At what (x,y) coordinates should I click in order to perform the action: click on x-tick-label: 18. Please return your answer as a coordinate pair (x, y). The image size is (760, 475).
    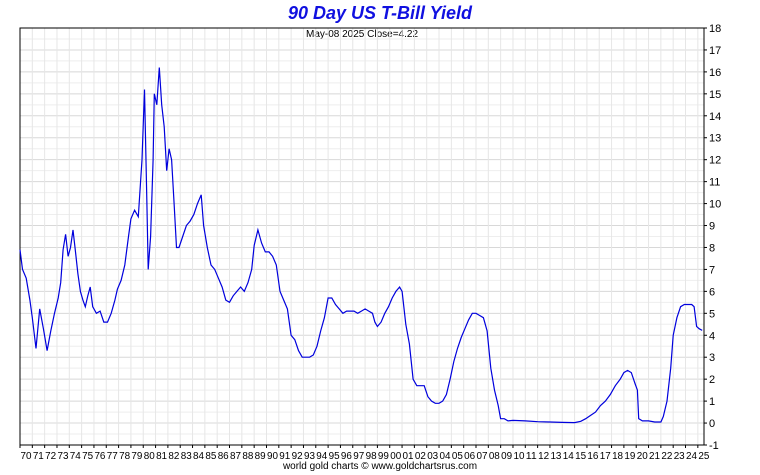
    Looking at the image, I should click on (617, 456).